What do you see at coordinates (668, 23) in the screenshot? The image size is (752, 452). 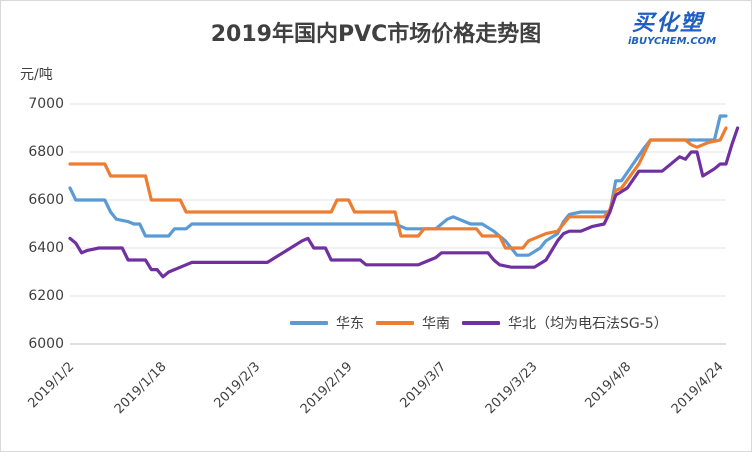 I see `brand-logo-cn: 买化塑` at bounding box center [668, 23].